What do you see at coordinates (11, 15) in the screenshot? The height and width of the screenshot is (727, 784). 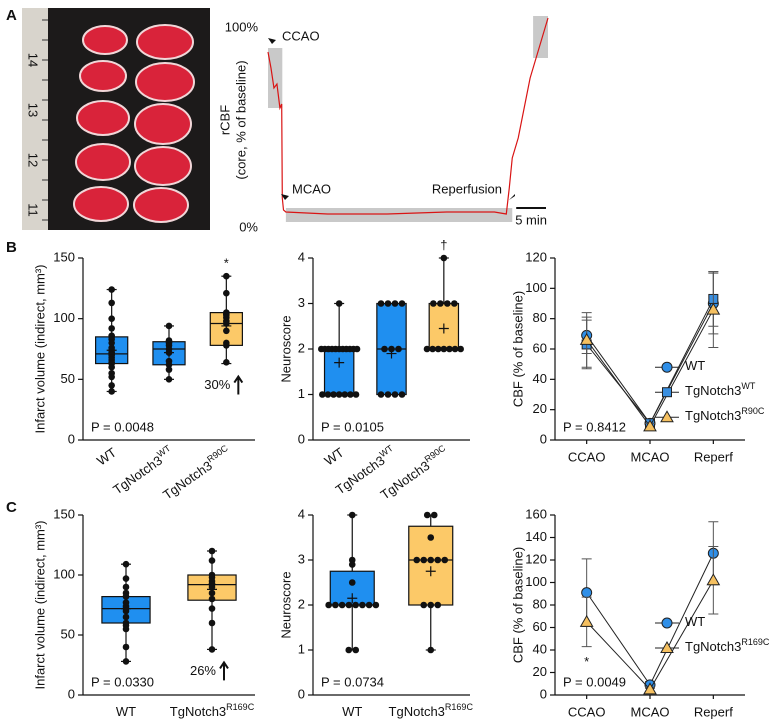 I see `panel-letter: A` at bounding box center [11, 15].